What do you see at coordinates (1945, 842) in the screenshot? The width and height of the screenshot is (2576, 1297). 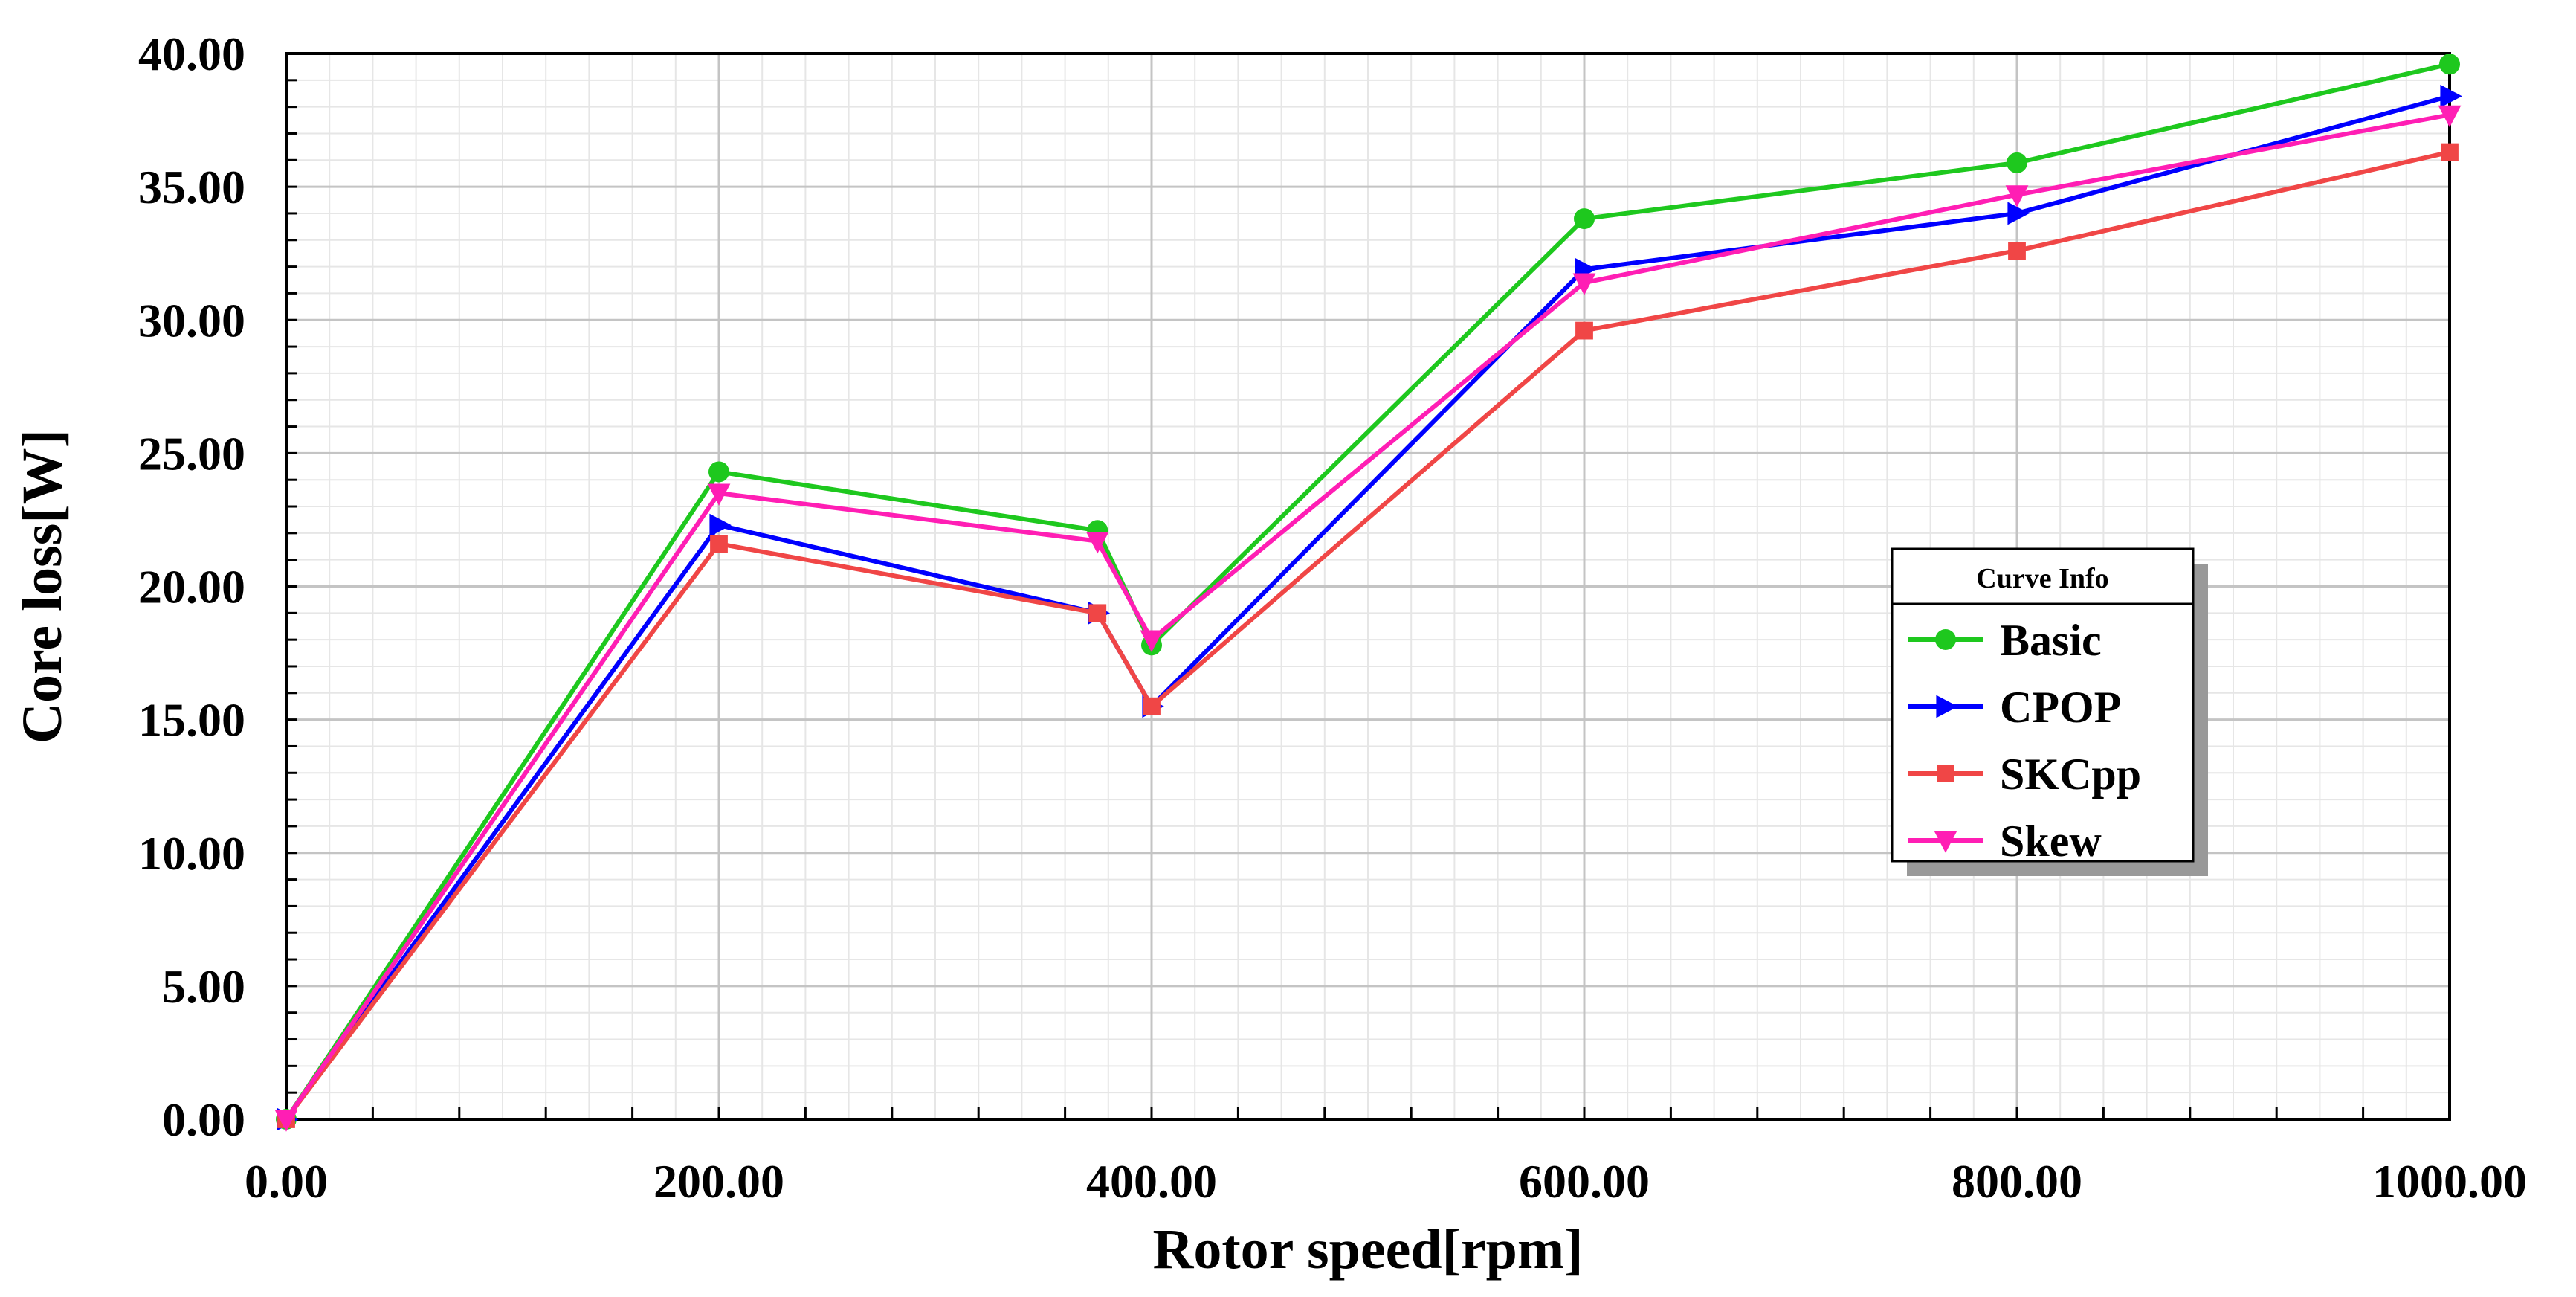 I see `legend-swatch-marker-skew` at bounding box center [1945, 842].